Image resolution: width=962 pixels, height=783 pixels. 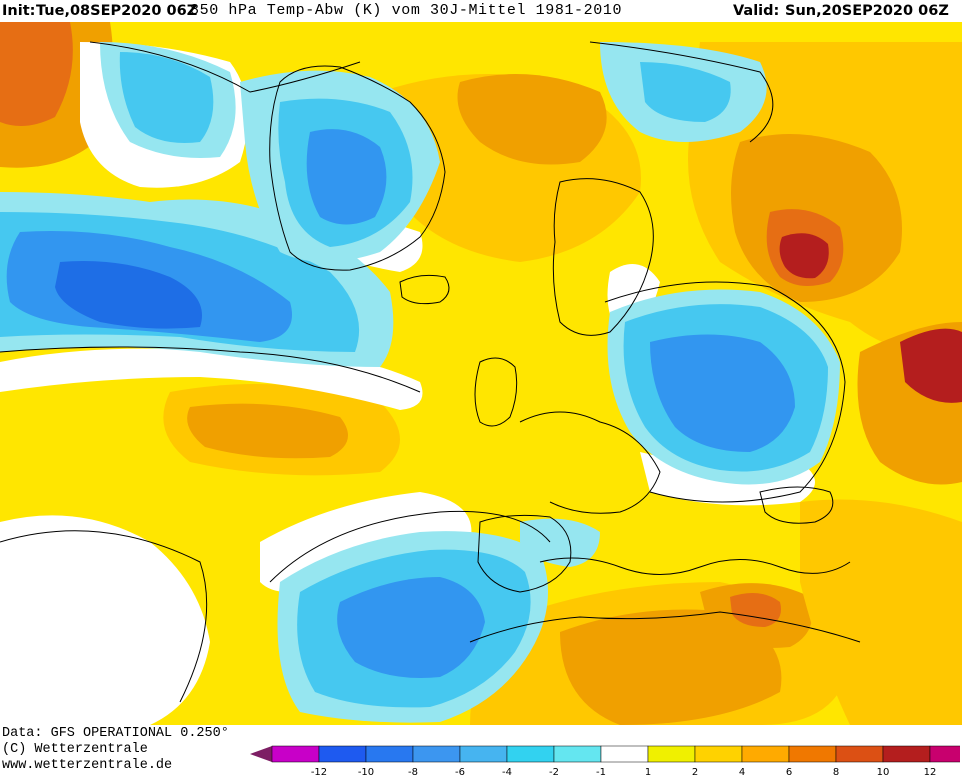 I want to click on data-source-label: Data: GFS OPERATIONAL 0.250°, so click(x=115, y=734).